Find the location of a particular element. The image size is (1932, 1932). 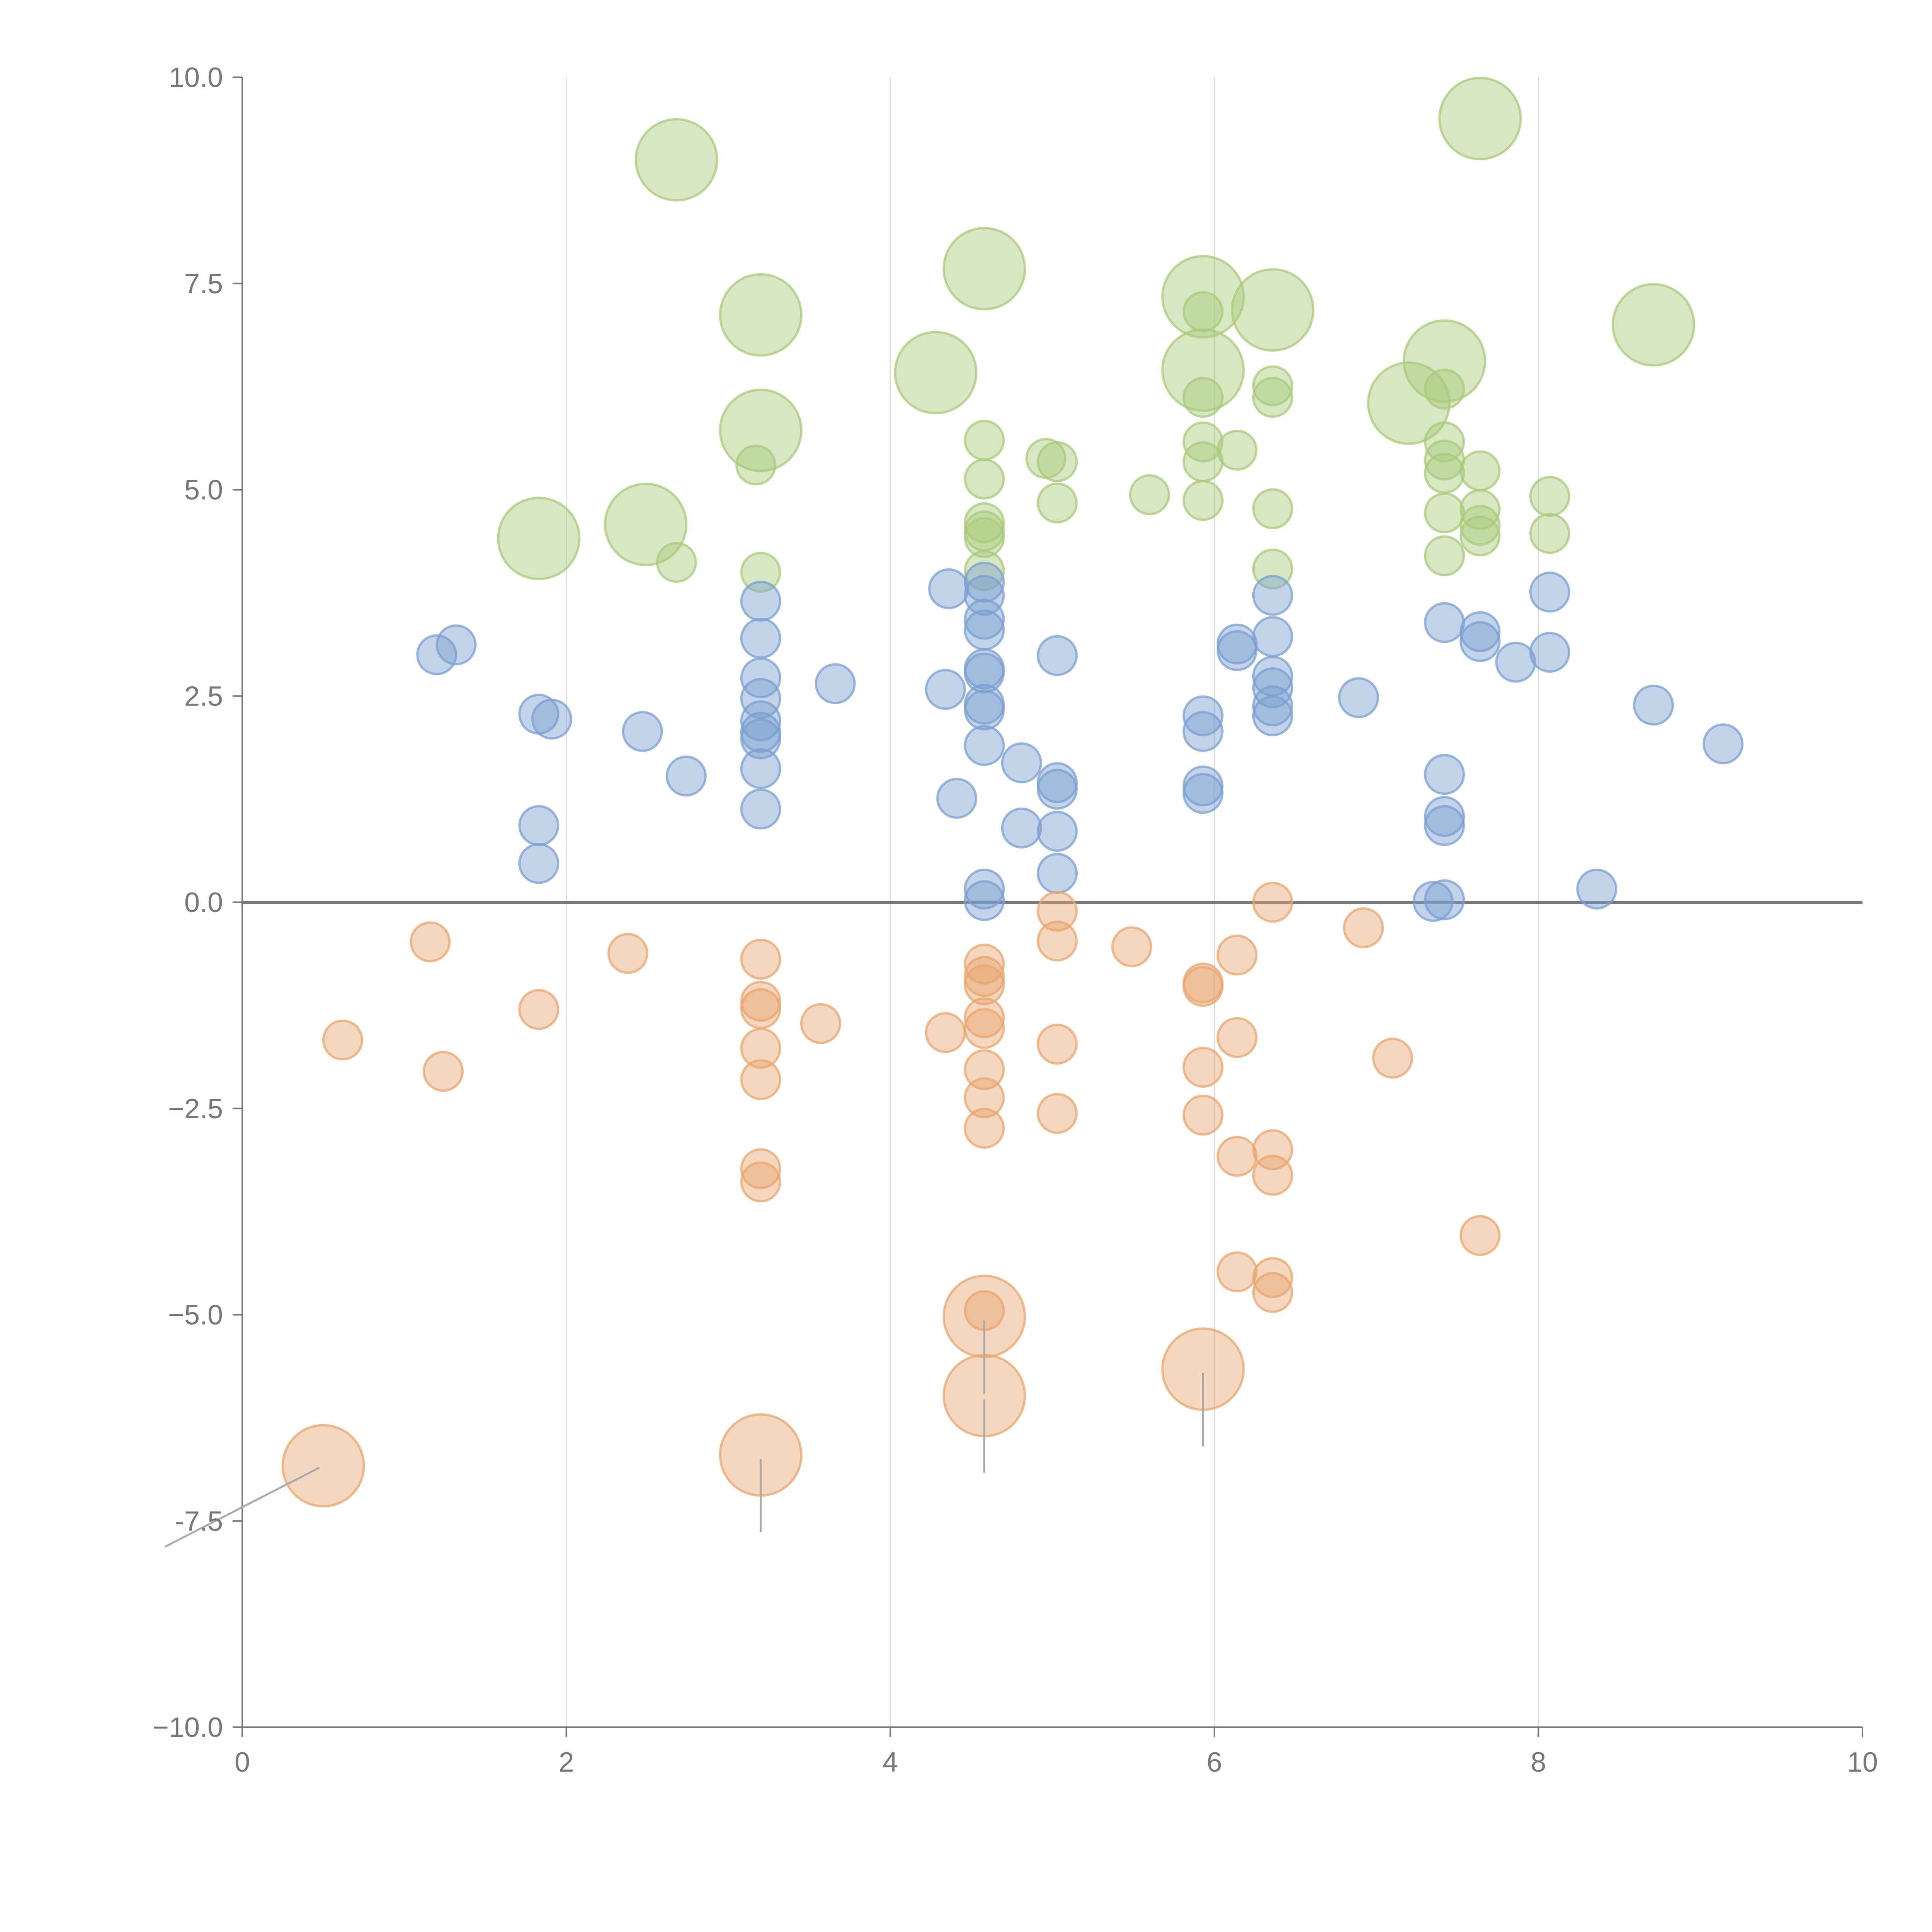

y-tick-label: 10.0 is located at coordinates (196, 78).